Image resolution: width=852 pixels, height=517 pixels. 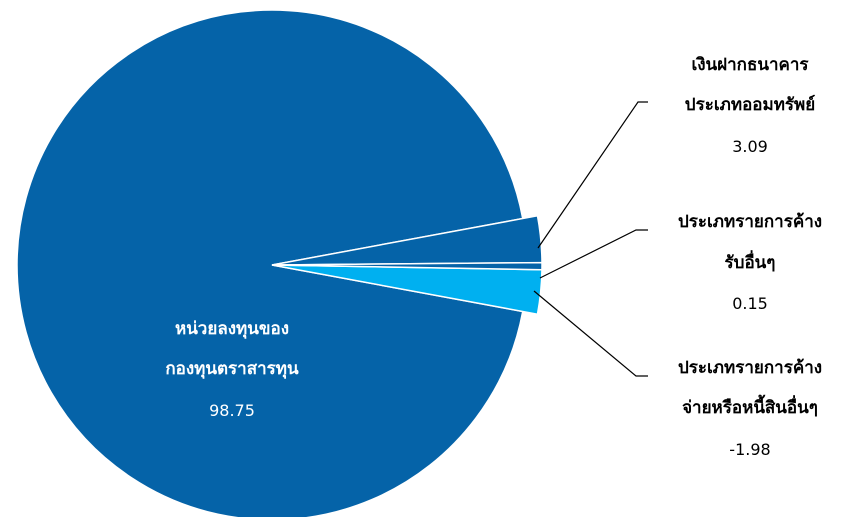 What do you see at coordinates (232, 410) in the screenshot?
I see `data-label-equity-fund-units-value: 98.75` at bounding box center [232, 410].